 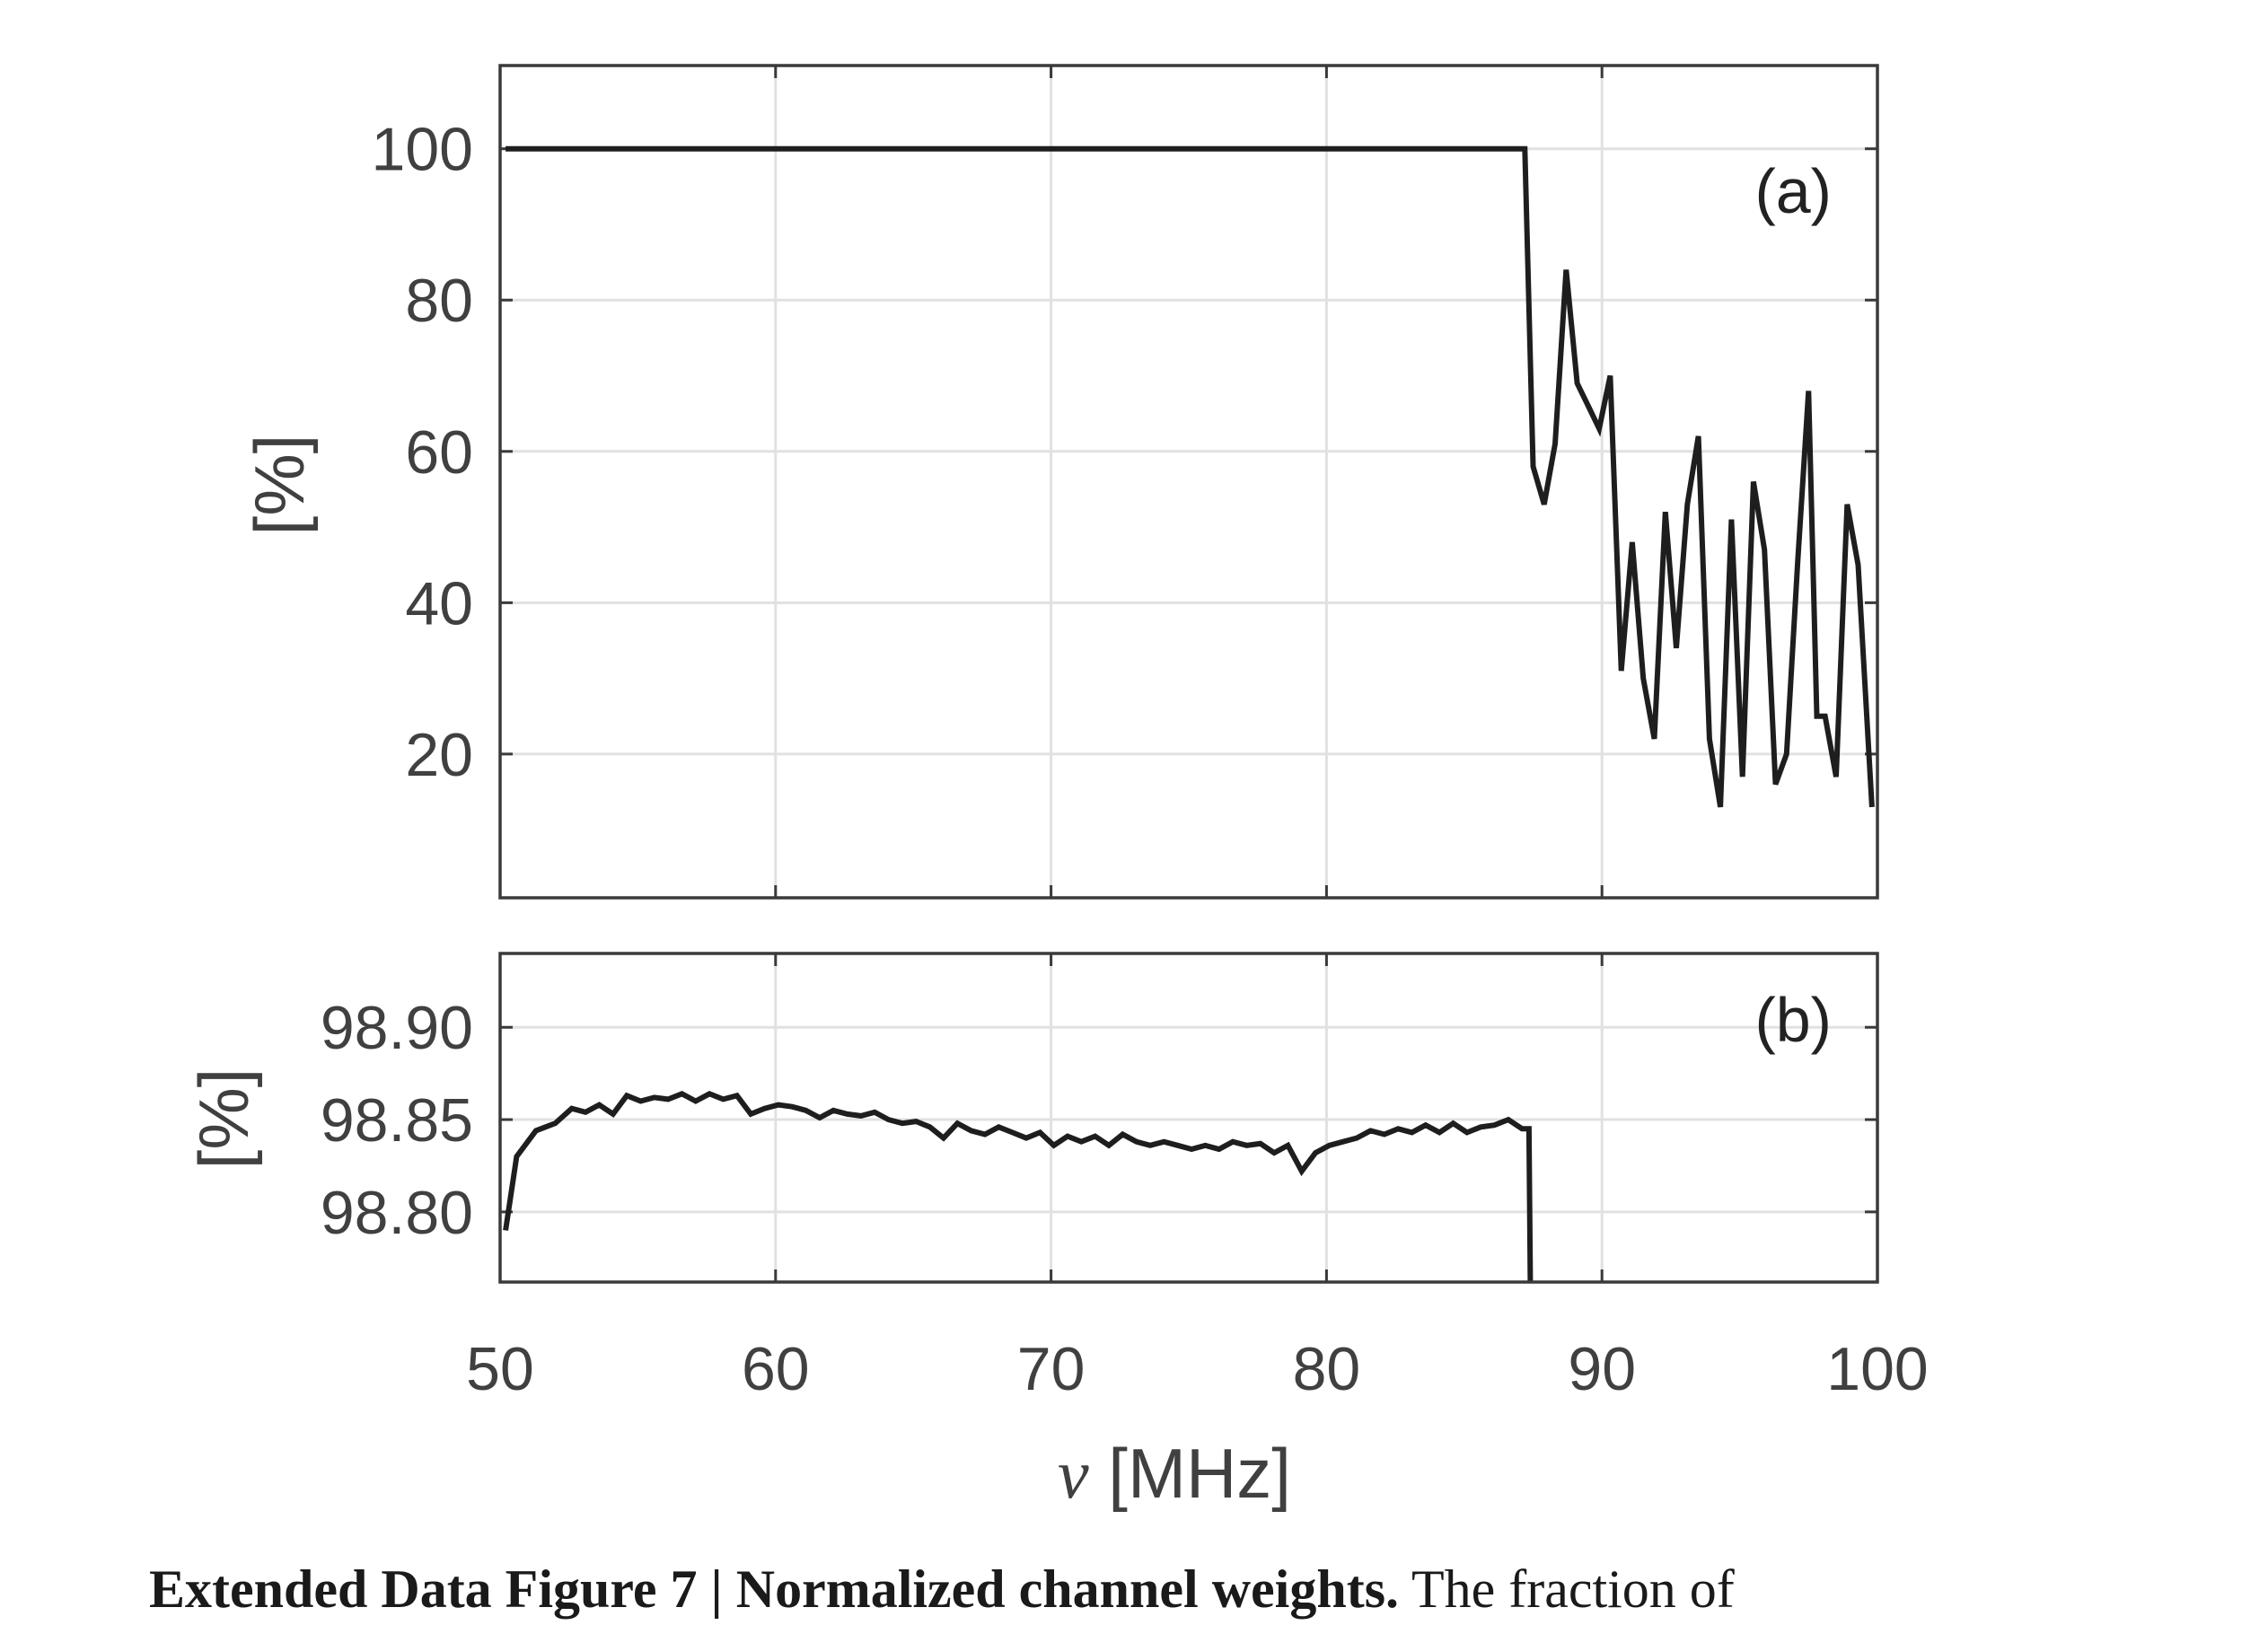 What do you see at coordinates (776, 1369) in the screenshot?
I see `x-tick-label: 60` at bounding box center [776, 1369].